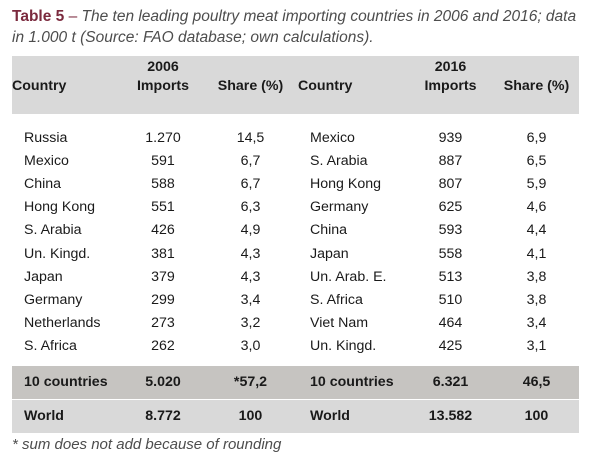 Image resolution: width=594 pixels, height=476 pixels. I want to click on share-2006: 3,2, so click(250, 323).